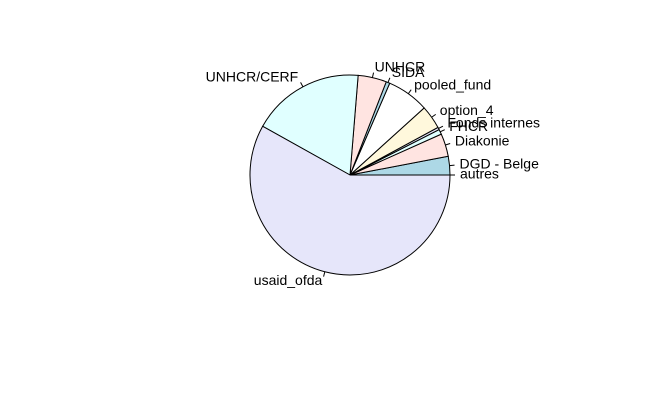 The height and width of the screenshot is (409, 662). I want to click on pie-label-option-4: option_4, so click(467, 110).